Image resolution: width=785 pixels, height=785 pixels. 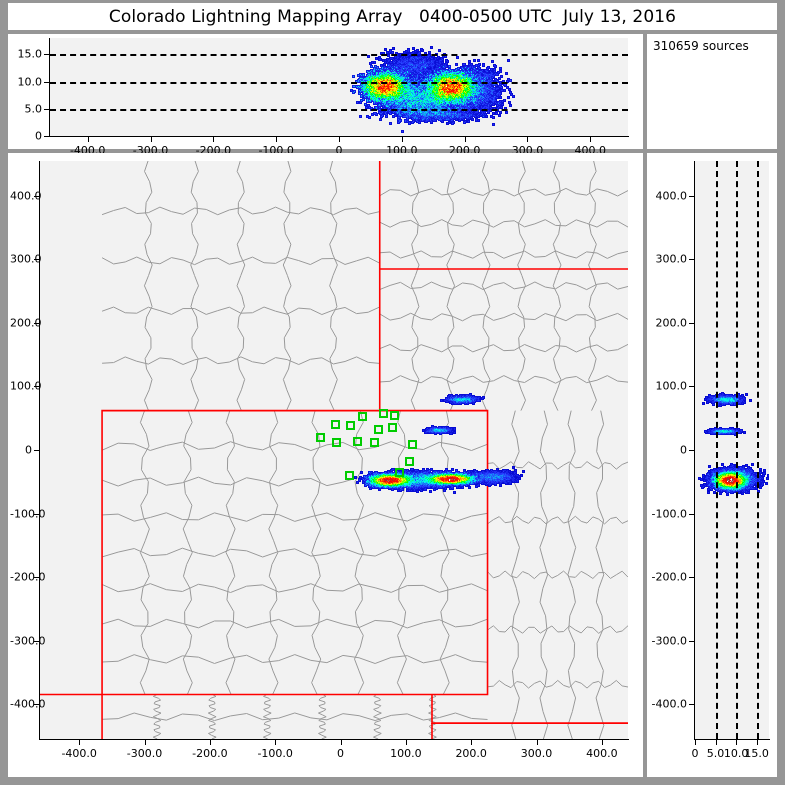 What do you see at coordinates (756, 753) in the screenshot?
I see `x-tick-label: 15.0` at bounding box center [756, 753].